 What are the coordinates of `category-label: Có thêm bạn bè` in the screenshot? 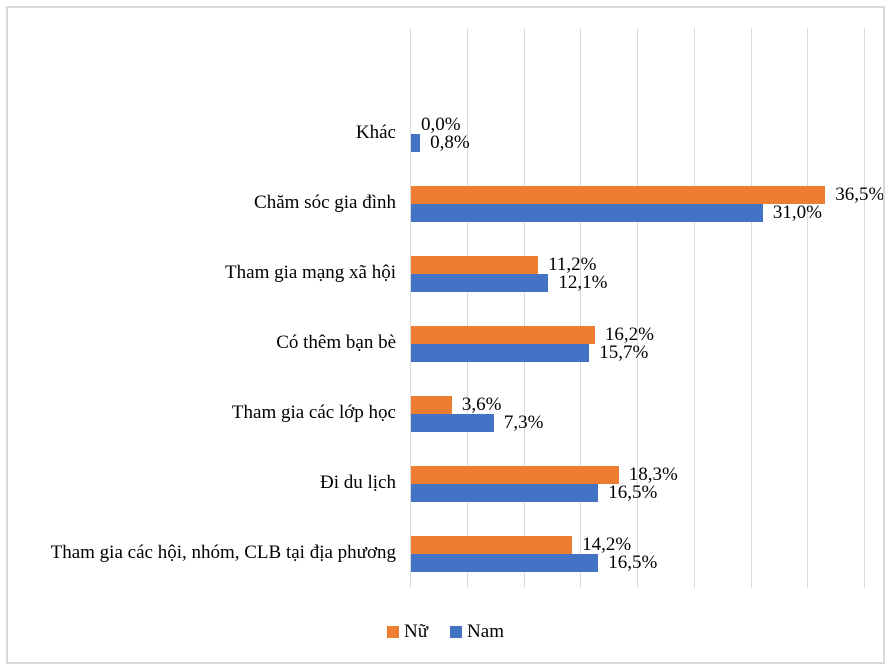 It's located at (336, 342).